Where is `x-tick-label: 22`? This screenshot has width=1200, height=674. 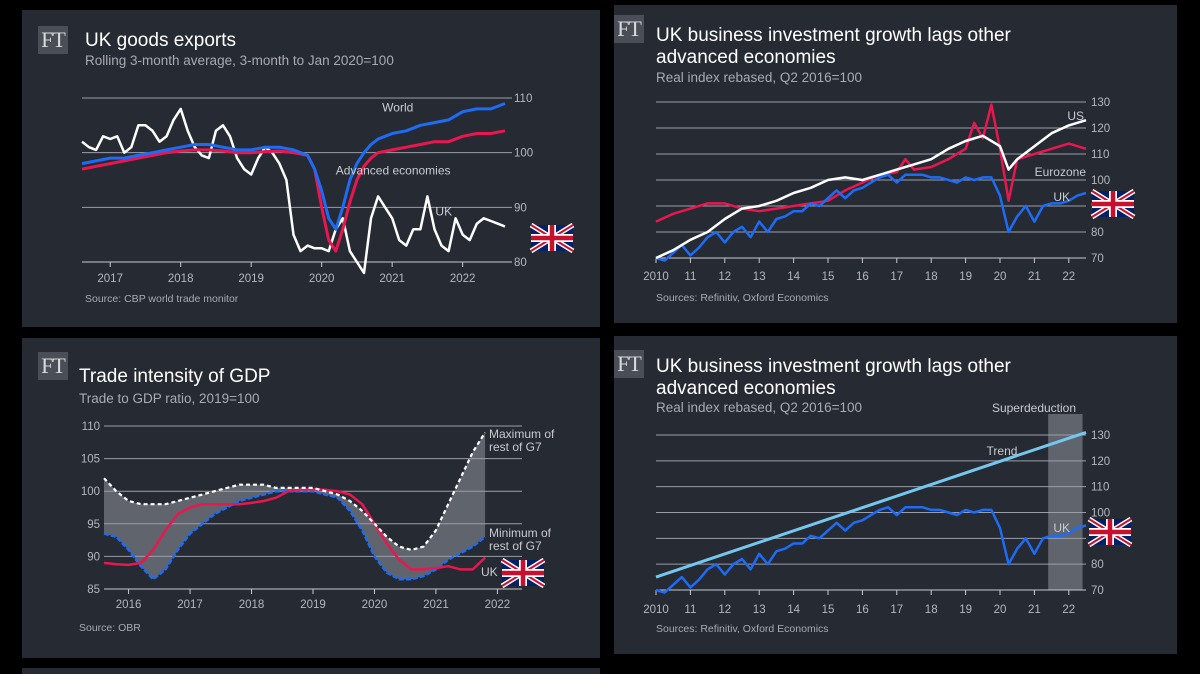 x-tick-label: 22 is located at coordinates (1068, 610).